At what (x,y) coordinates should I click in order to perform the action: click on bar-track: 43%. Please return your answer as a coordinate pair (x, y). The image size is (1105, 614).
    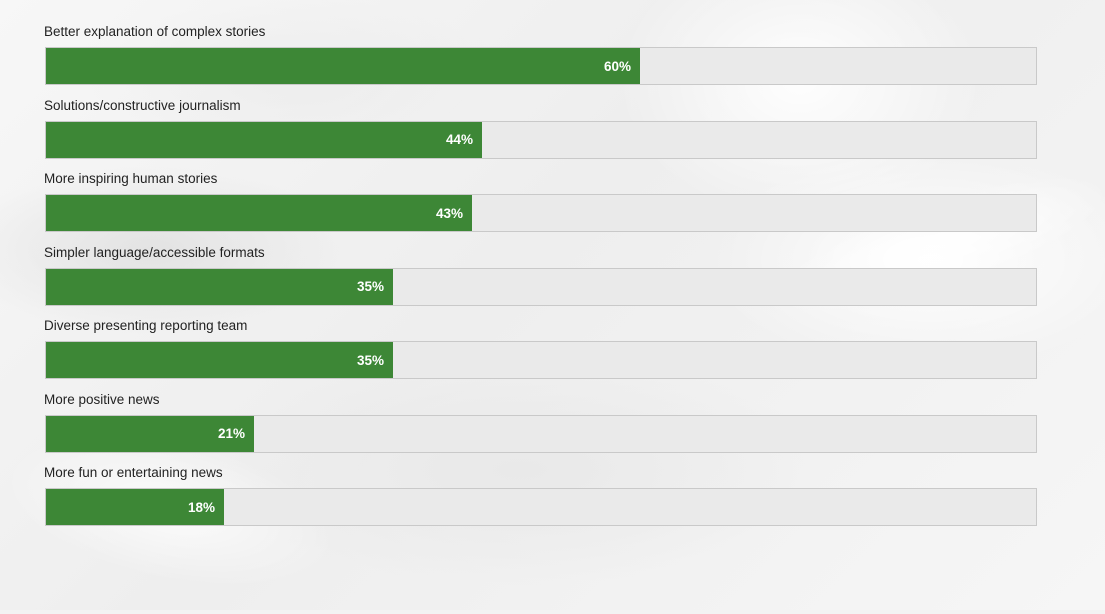
    Looking at the image, I should click on (541, 213).